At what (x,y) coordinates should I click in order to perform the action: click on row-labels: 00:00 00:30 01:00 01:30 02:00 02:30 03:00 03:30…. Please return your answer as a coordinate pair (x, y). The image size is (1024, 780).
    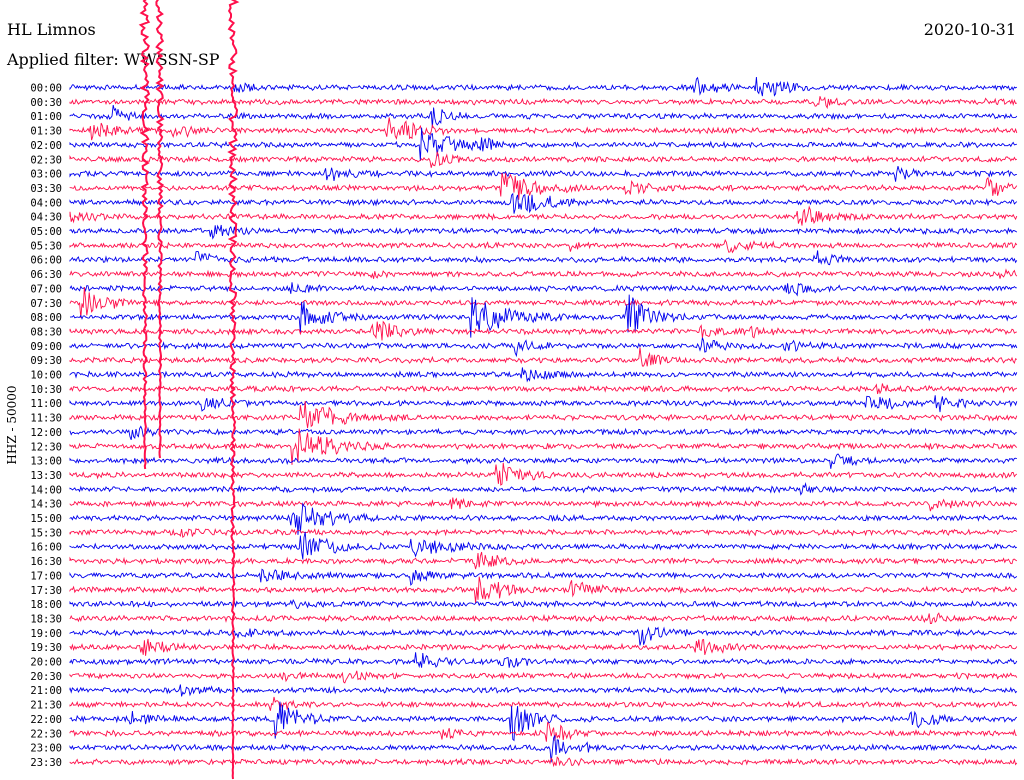
    Looking at the image, I should click on (46, 426).